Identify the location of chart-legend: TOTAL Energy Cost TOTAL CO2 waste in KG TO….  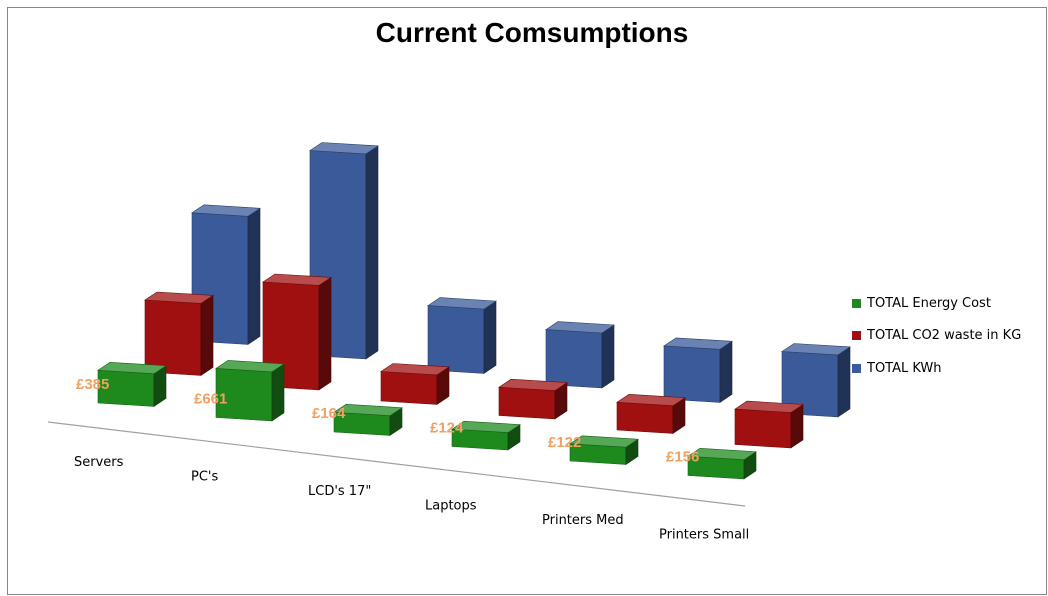
(936, 336).